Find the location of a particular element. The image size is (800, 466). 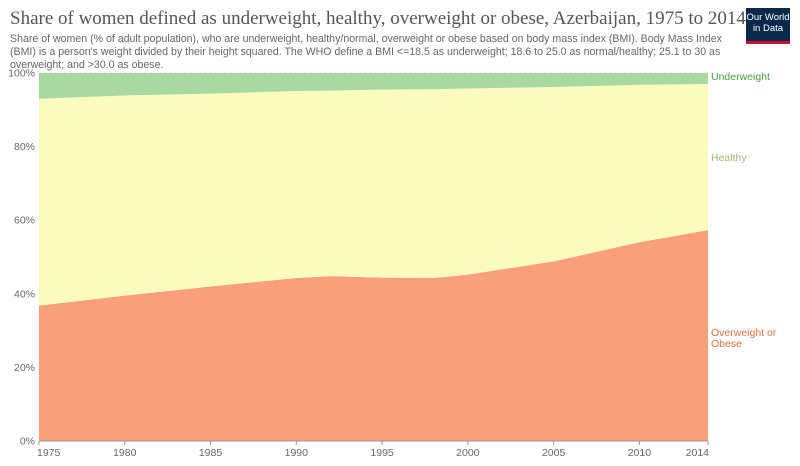

x-tick-label: 1980 is located at coordinates (125, 453).